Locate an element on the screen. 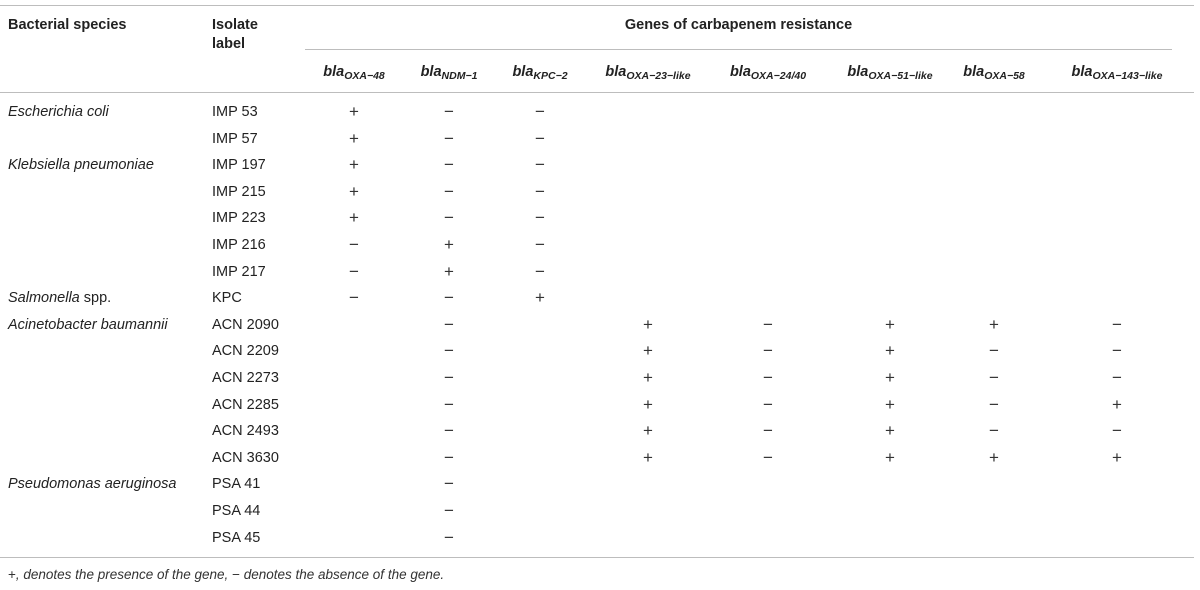 This screenshot has width=1200, height=590. header-isolate: Isolate label is located at coordinates (235, 34).